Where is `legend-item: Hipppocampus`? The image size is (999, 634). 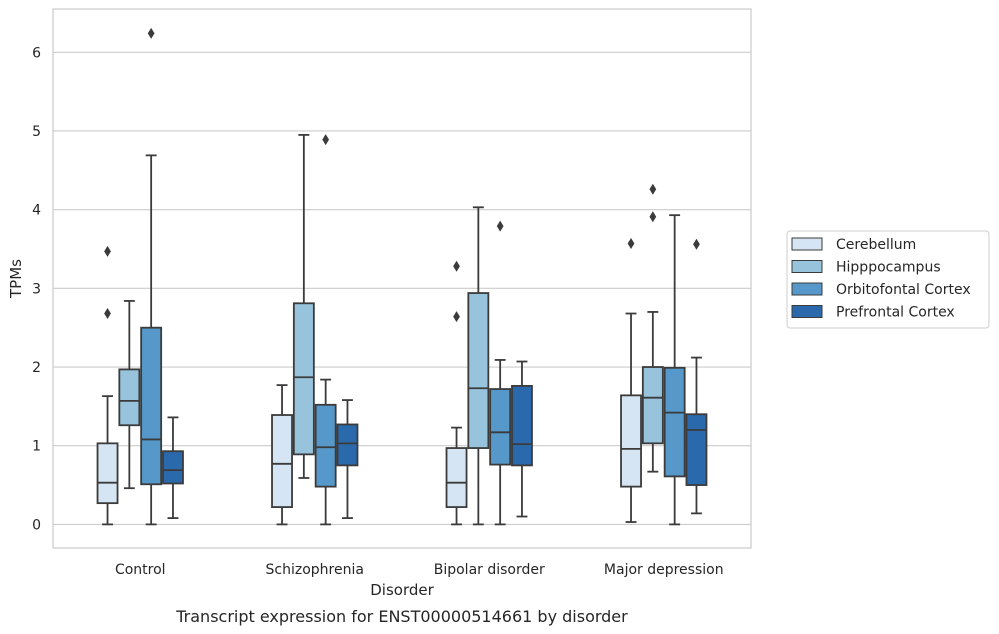
legend-item: Hipppocampus is located at coordinates (866, 268).